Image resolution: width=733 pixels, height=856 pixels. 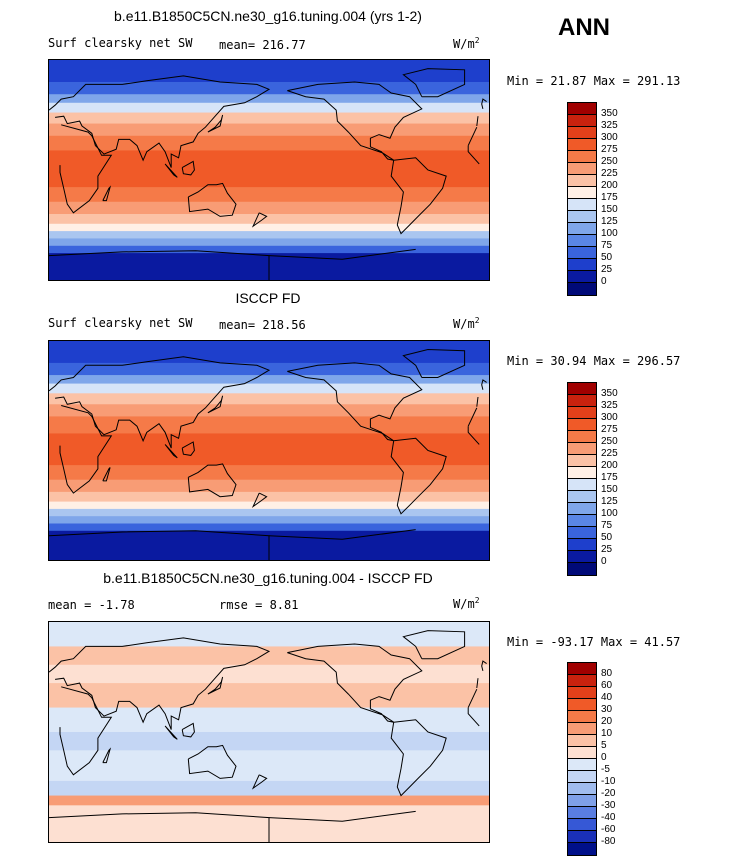 What do you see at coordinates (607, 697) in the screenshot?
I see `colorbar-tick-label: 40` at bounding box center [607, 697].